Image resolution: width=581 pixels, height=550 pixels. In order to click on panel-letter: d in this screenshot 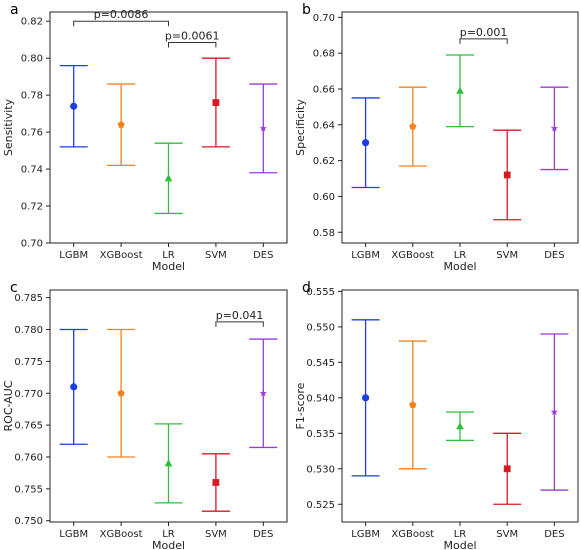, I will do `click(306, 288)`.